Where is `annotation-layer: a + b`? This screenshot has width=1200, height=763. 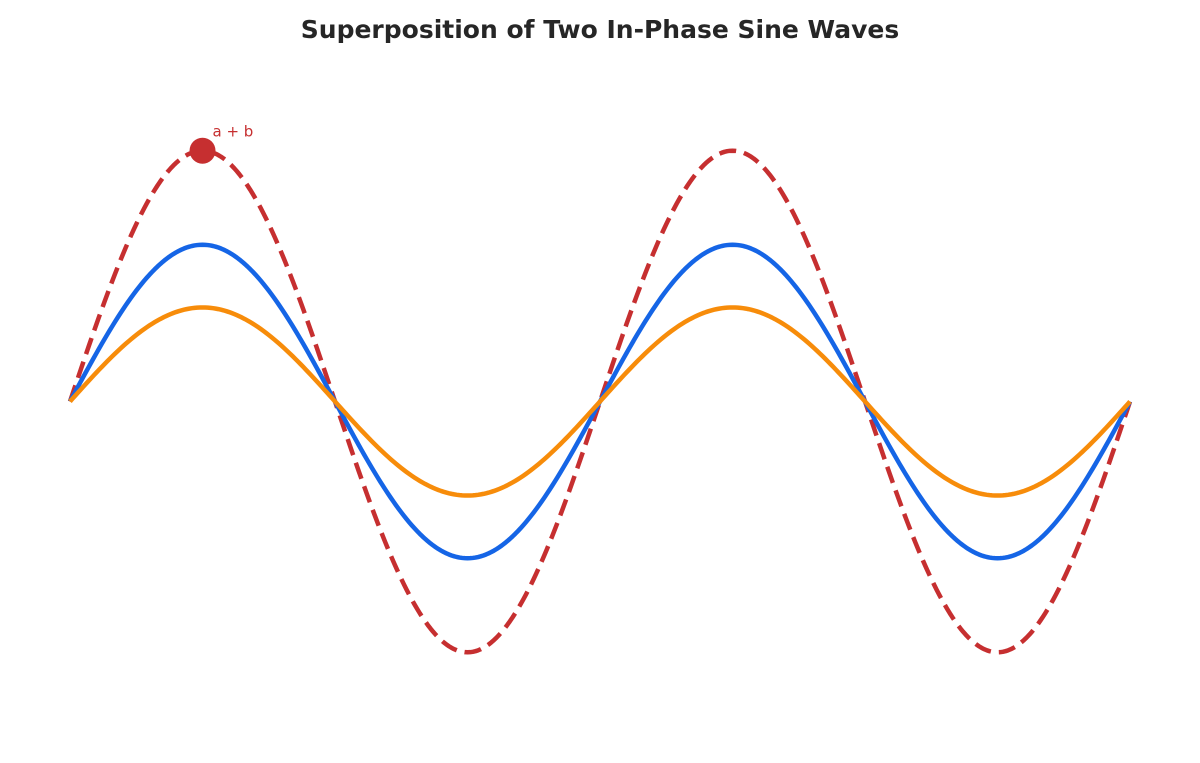 annotation-layer: a + b is located at coordinates (221, 143).